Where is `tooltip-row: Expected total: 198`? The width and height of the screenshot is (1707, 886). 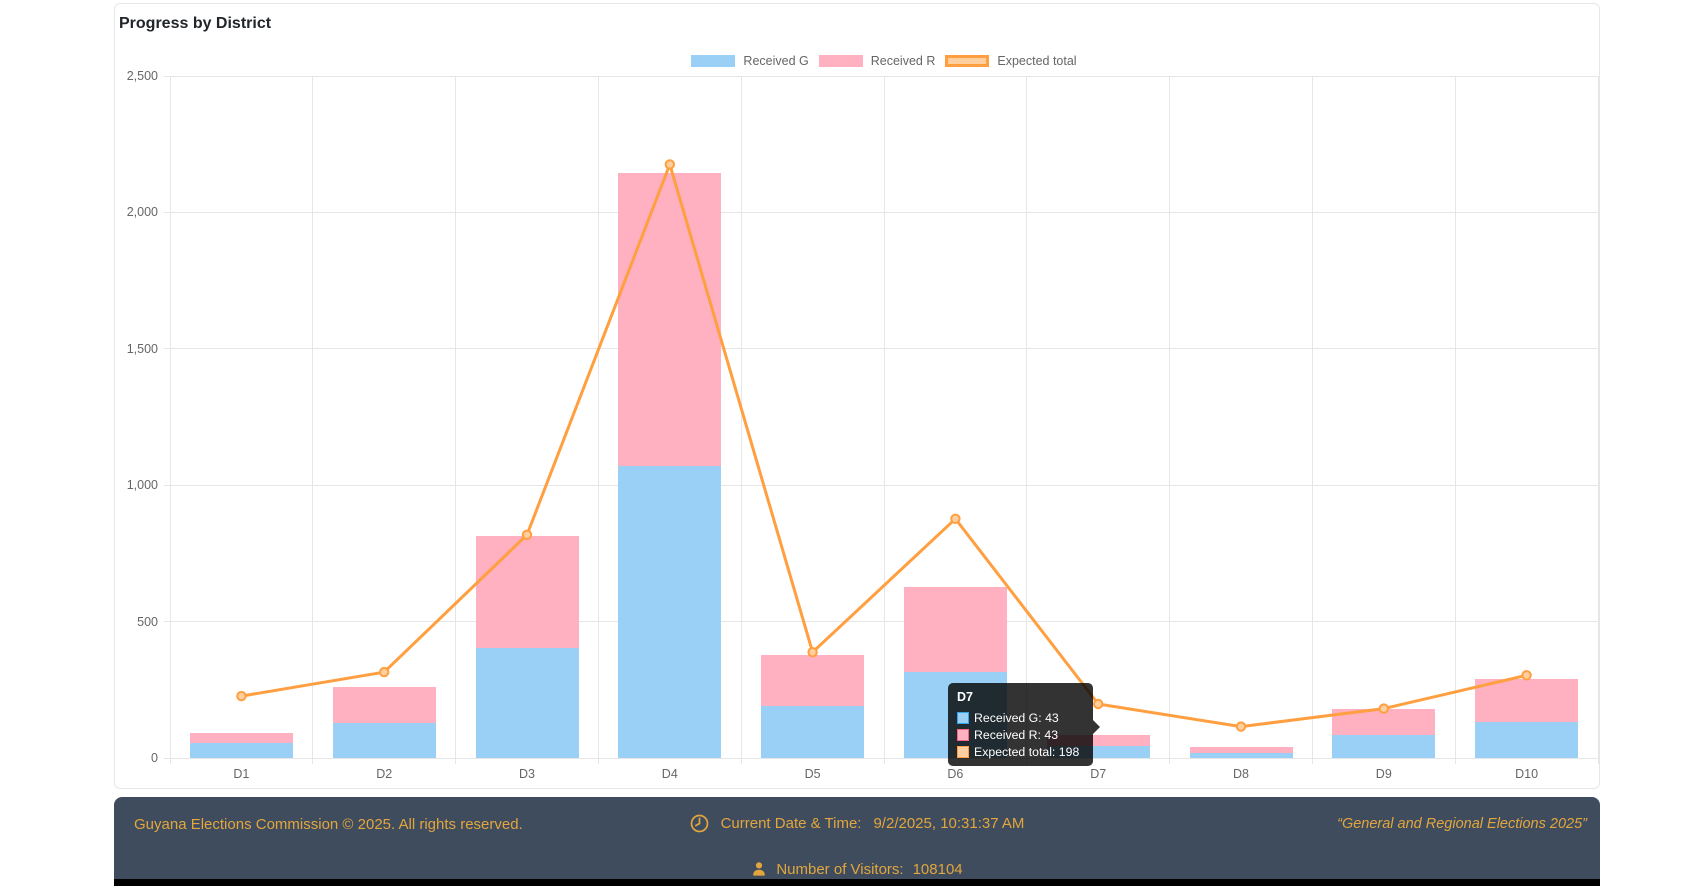
tooltip-row: Expected total: 198 is located at coordinates (1020, 752).